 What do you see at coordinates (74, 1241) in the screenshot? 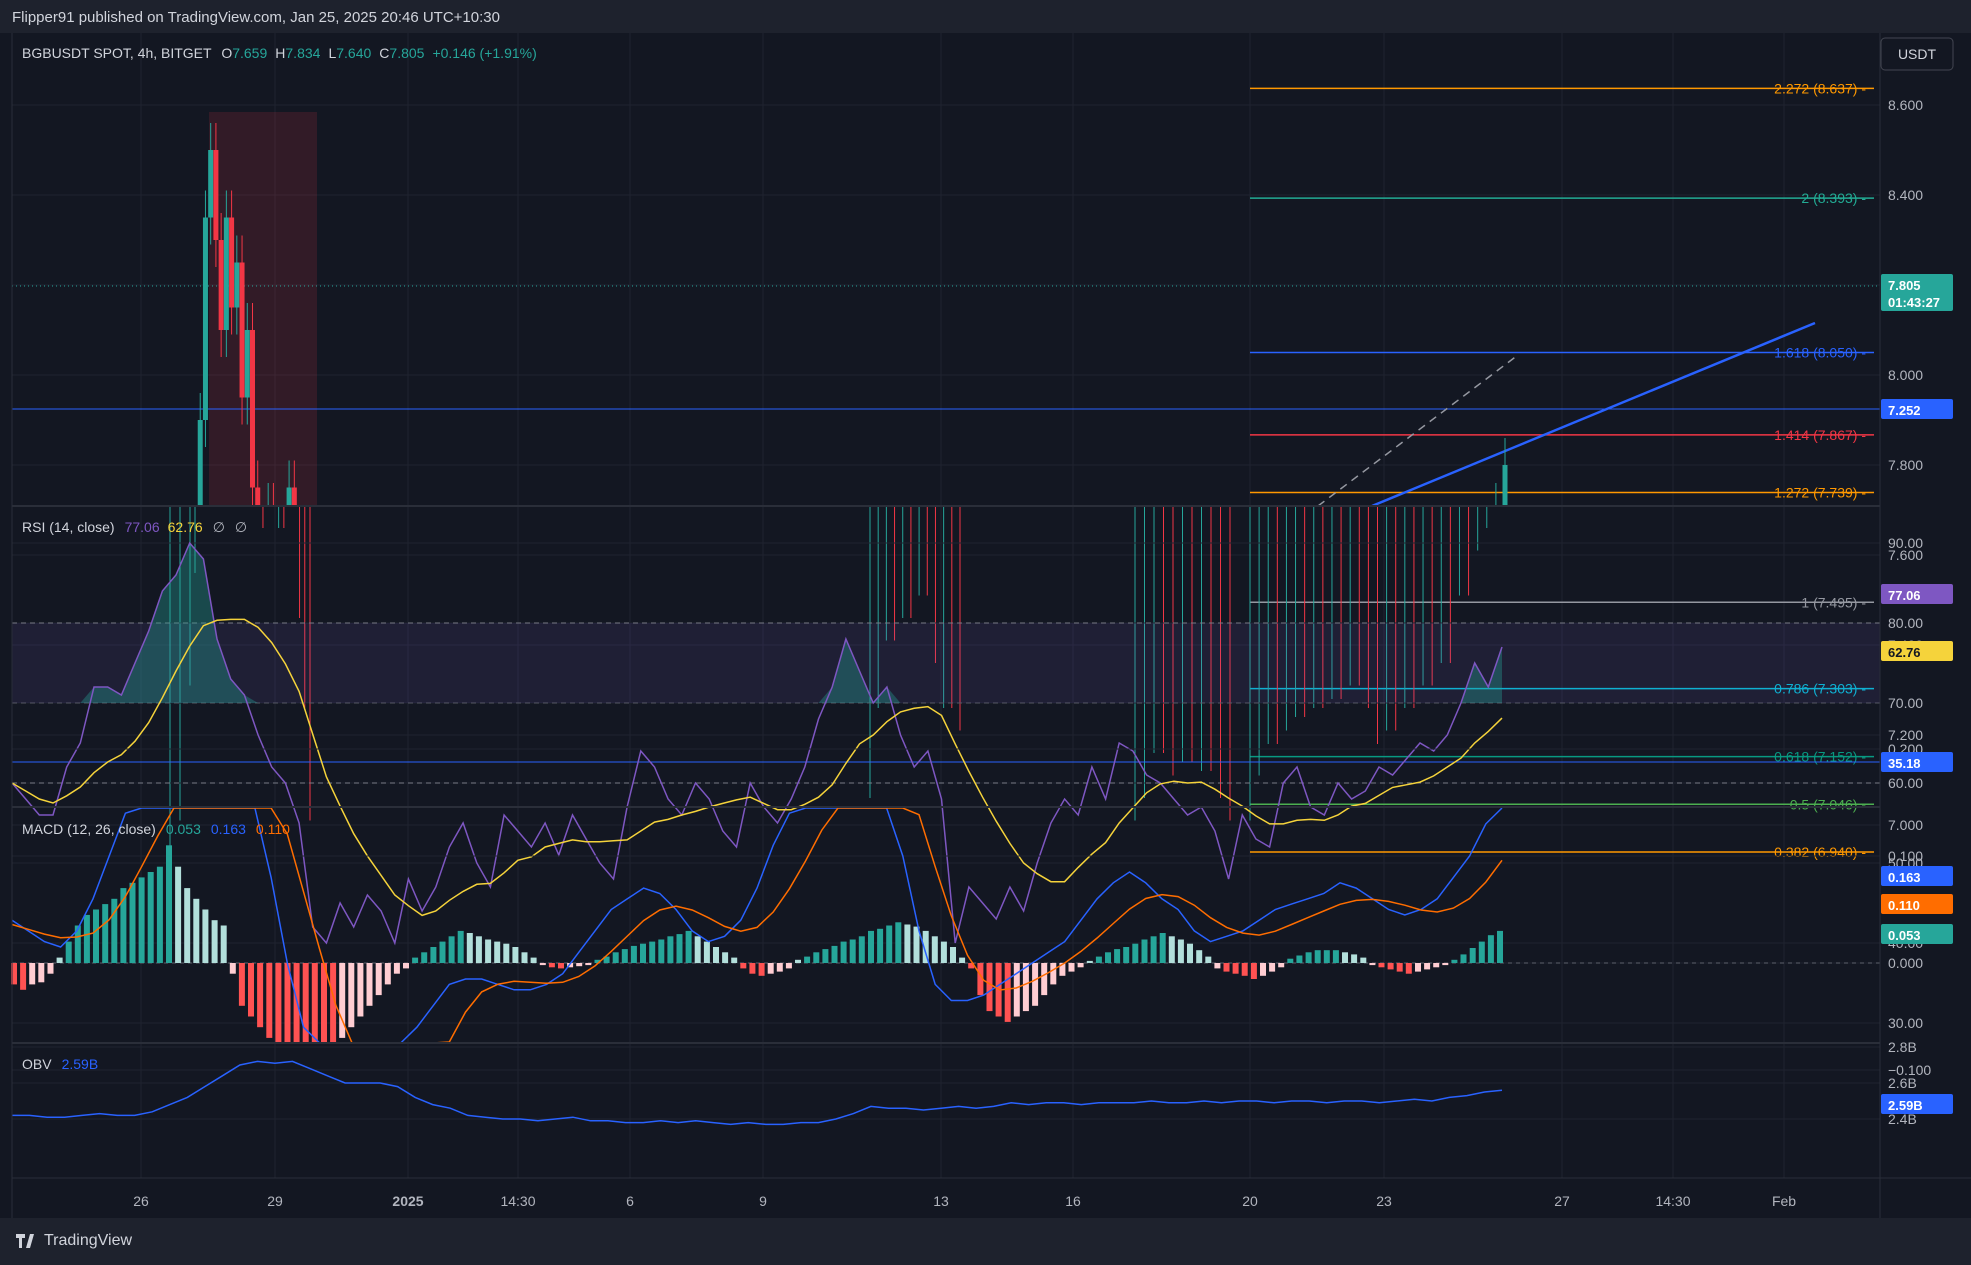
I see `tradingview-logo: TradingView` at bounding box center [74, 1241].